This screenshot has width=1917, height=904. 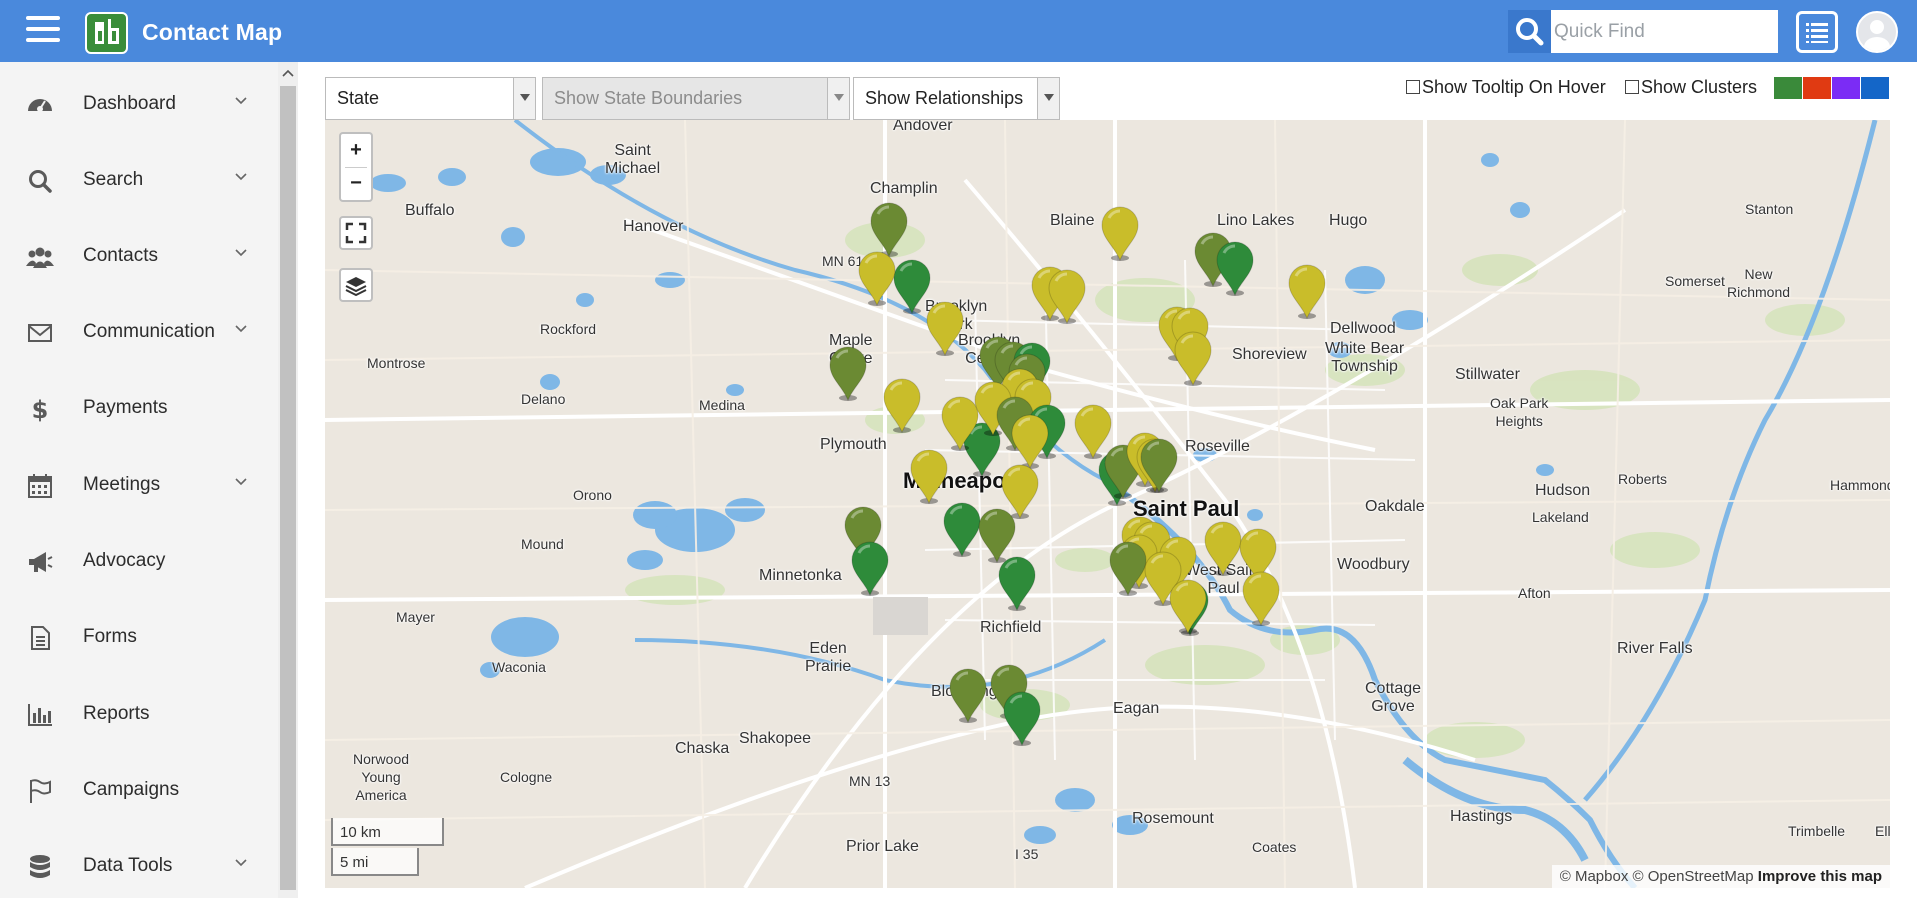 I want to click on zoom-out-button: −, so click(x=356, y=183).